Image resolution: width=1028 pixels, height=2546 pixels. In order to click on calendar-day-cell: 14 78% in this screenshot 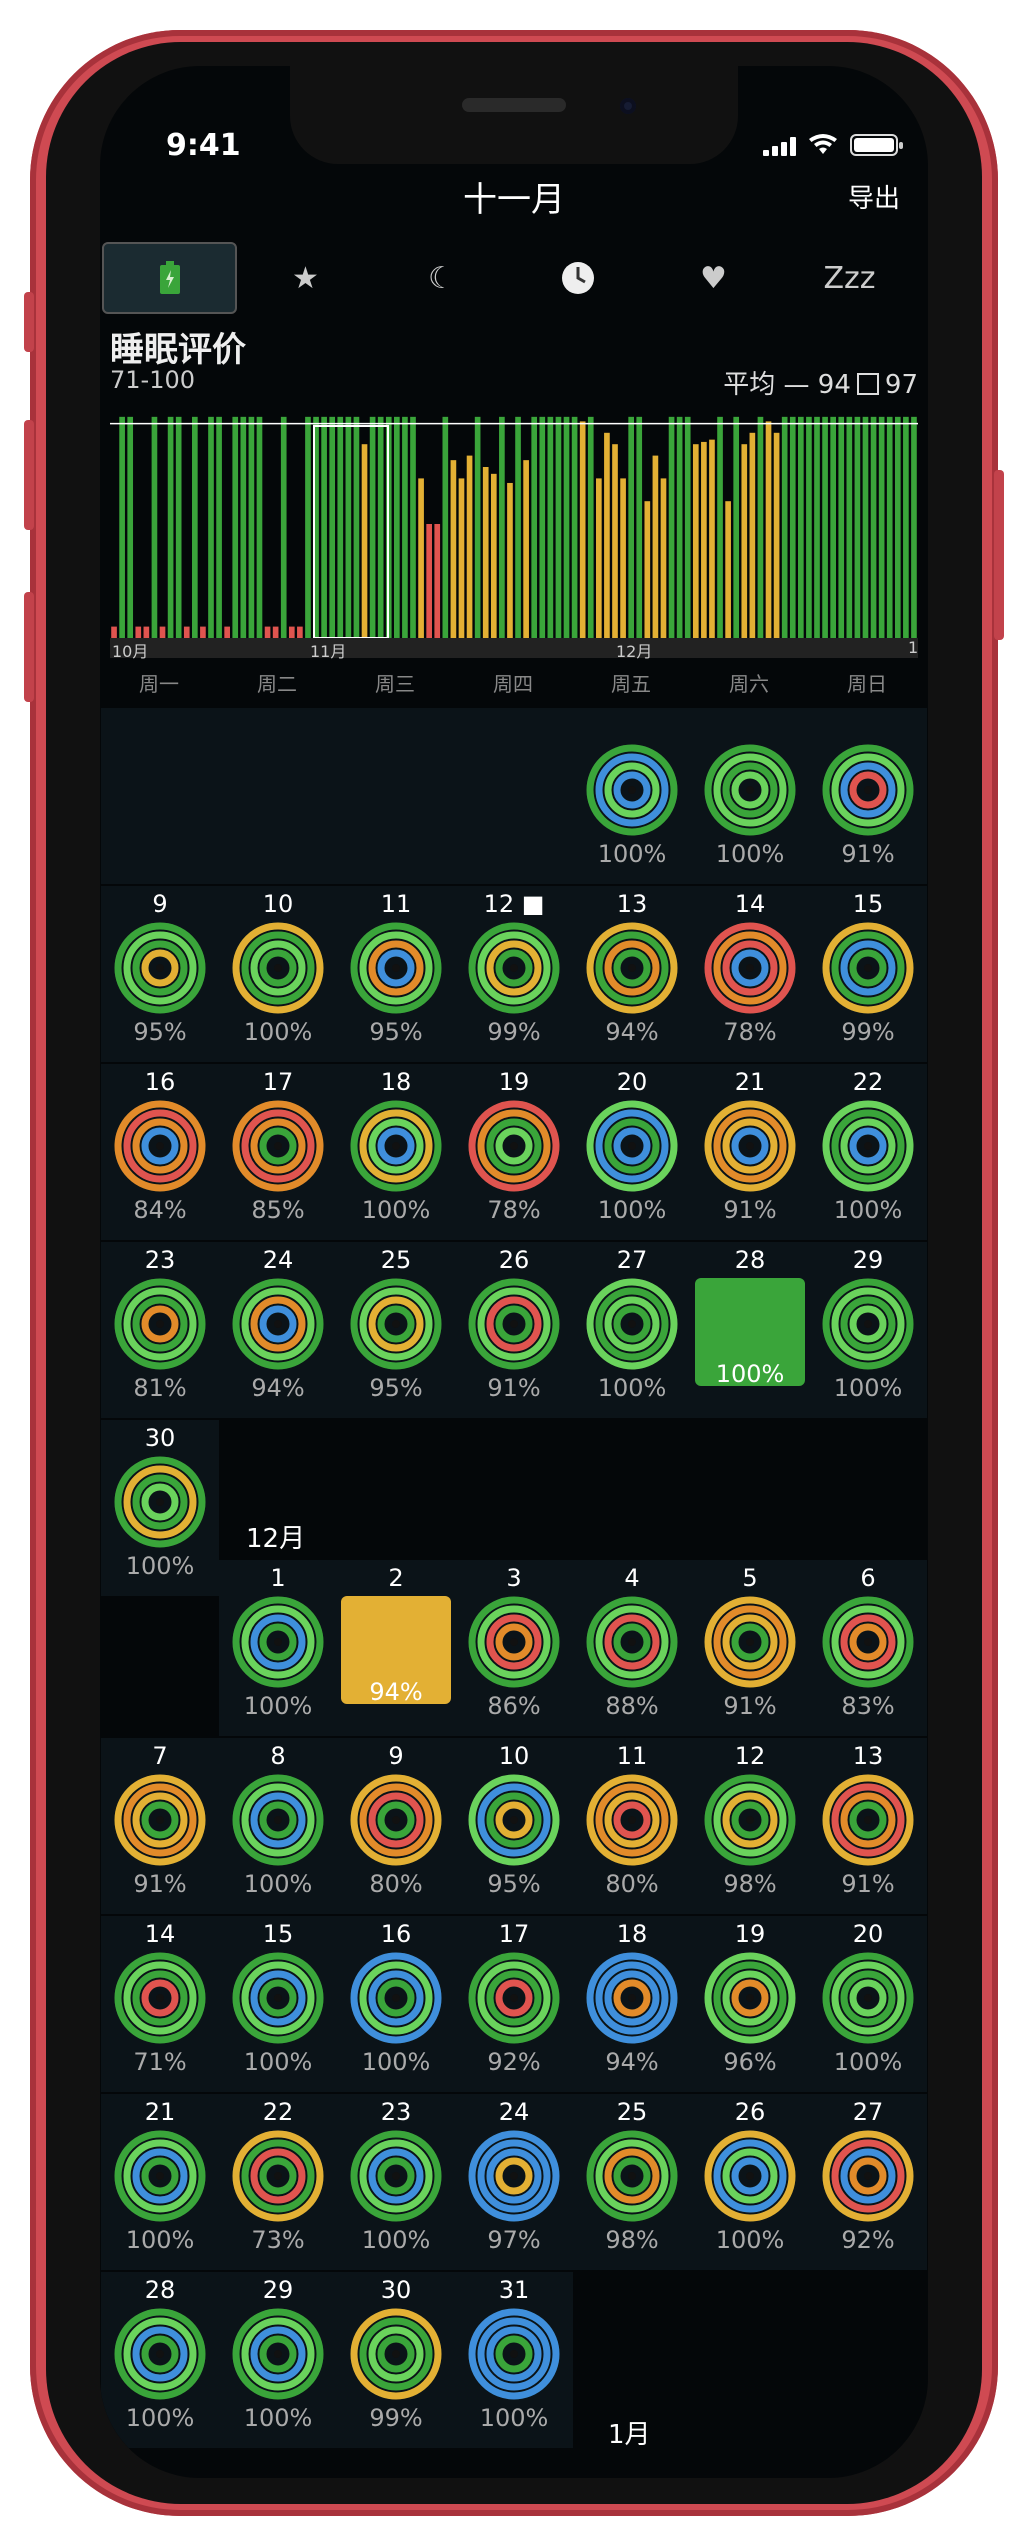, I will do `click(750, 974)`.